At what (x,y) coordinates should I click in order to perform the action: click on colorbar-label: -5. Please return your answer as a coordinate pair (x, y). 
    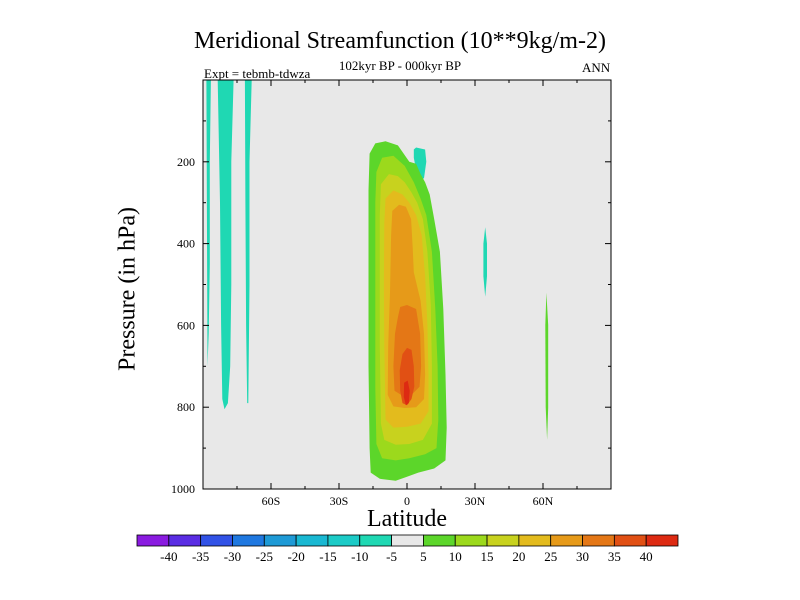
    Looking at the image, I should click on (391, 556).